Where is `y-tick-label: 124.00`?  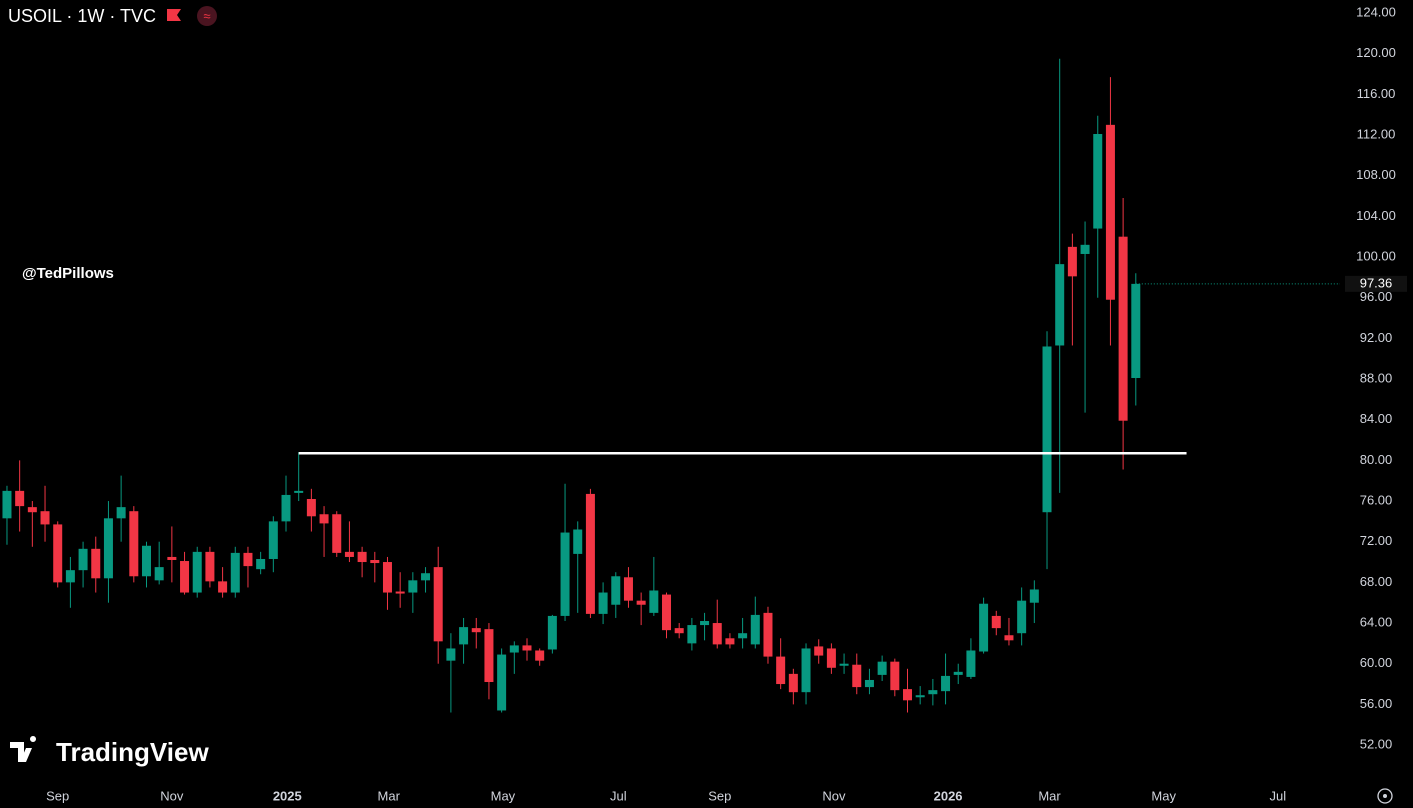
y-tick-label: 124.00 is located at coordinates (1376, 11).